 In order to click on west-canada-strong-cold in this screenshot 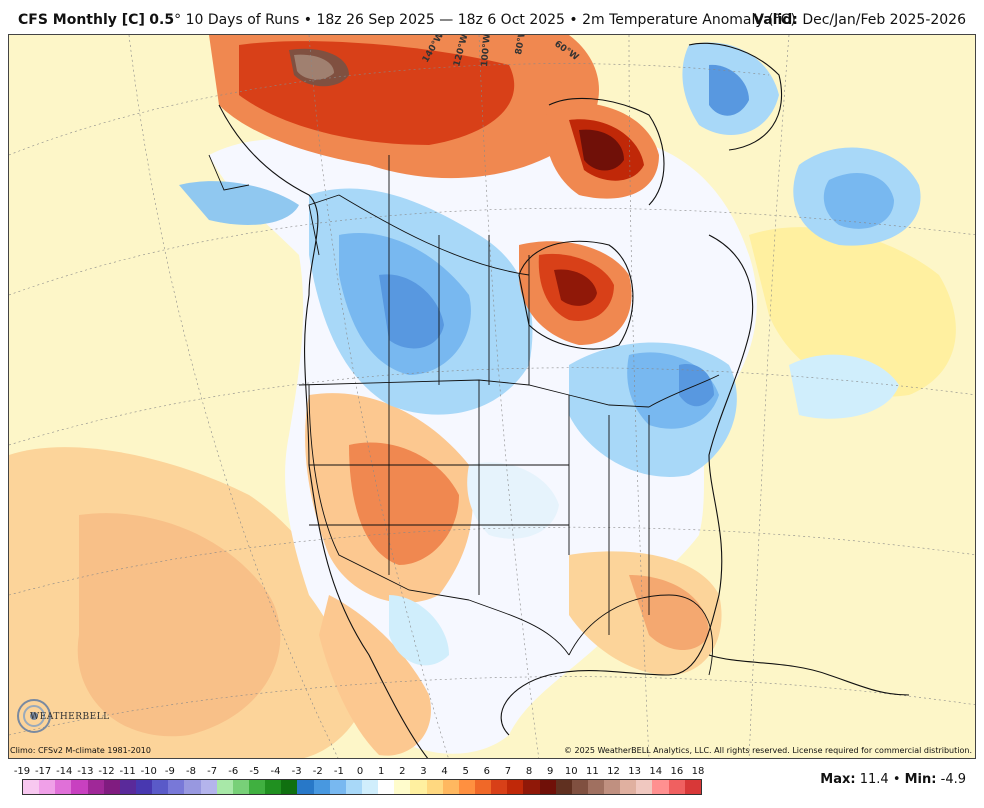, I will do `click(411, 311)`.